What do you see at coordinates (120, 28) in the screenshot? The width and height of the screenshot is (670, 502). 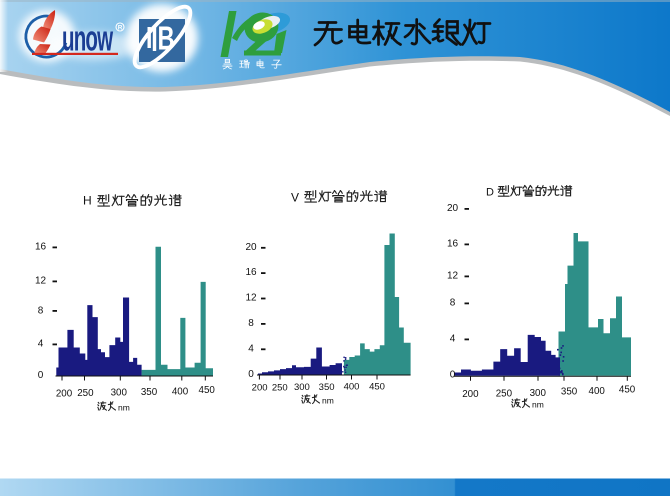 I see `svg-text: R` at bounding box center [120, 28].